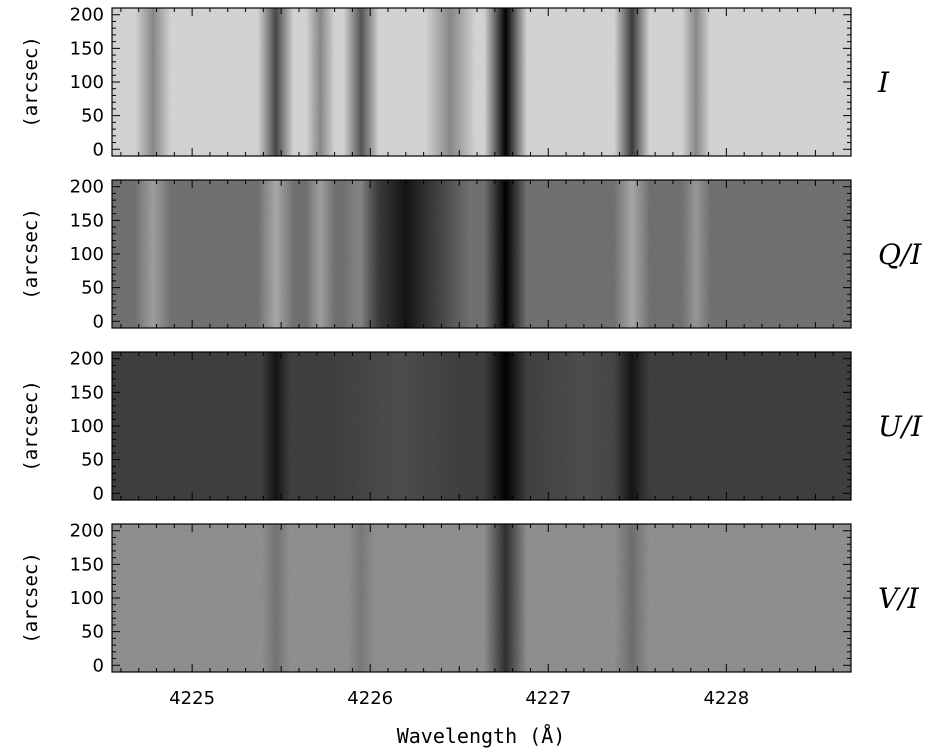  Describe the element at coordinates (548, 698) in the screenshot. I see `x-tick-label: 4227` at that location.